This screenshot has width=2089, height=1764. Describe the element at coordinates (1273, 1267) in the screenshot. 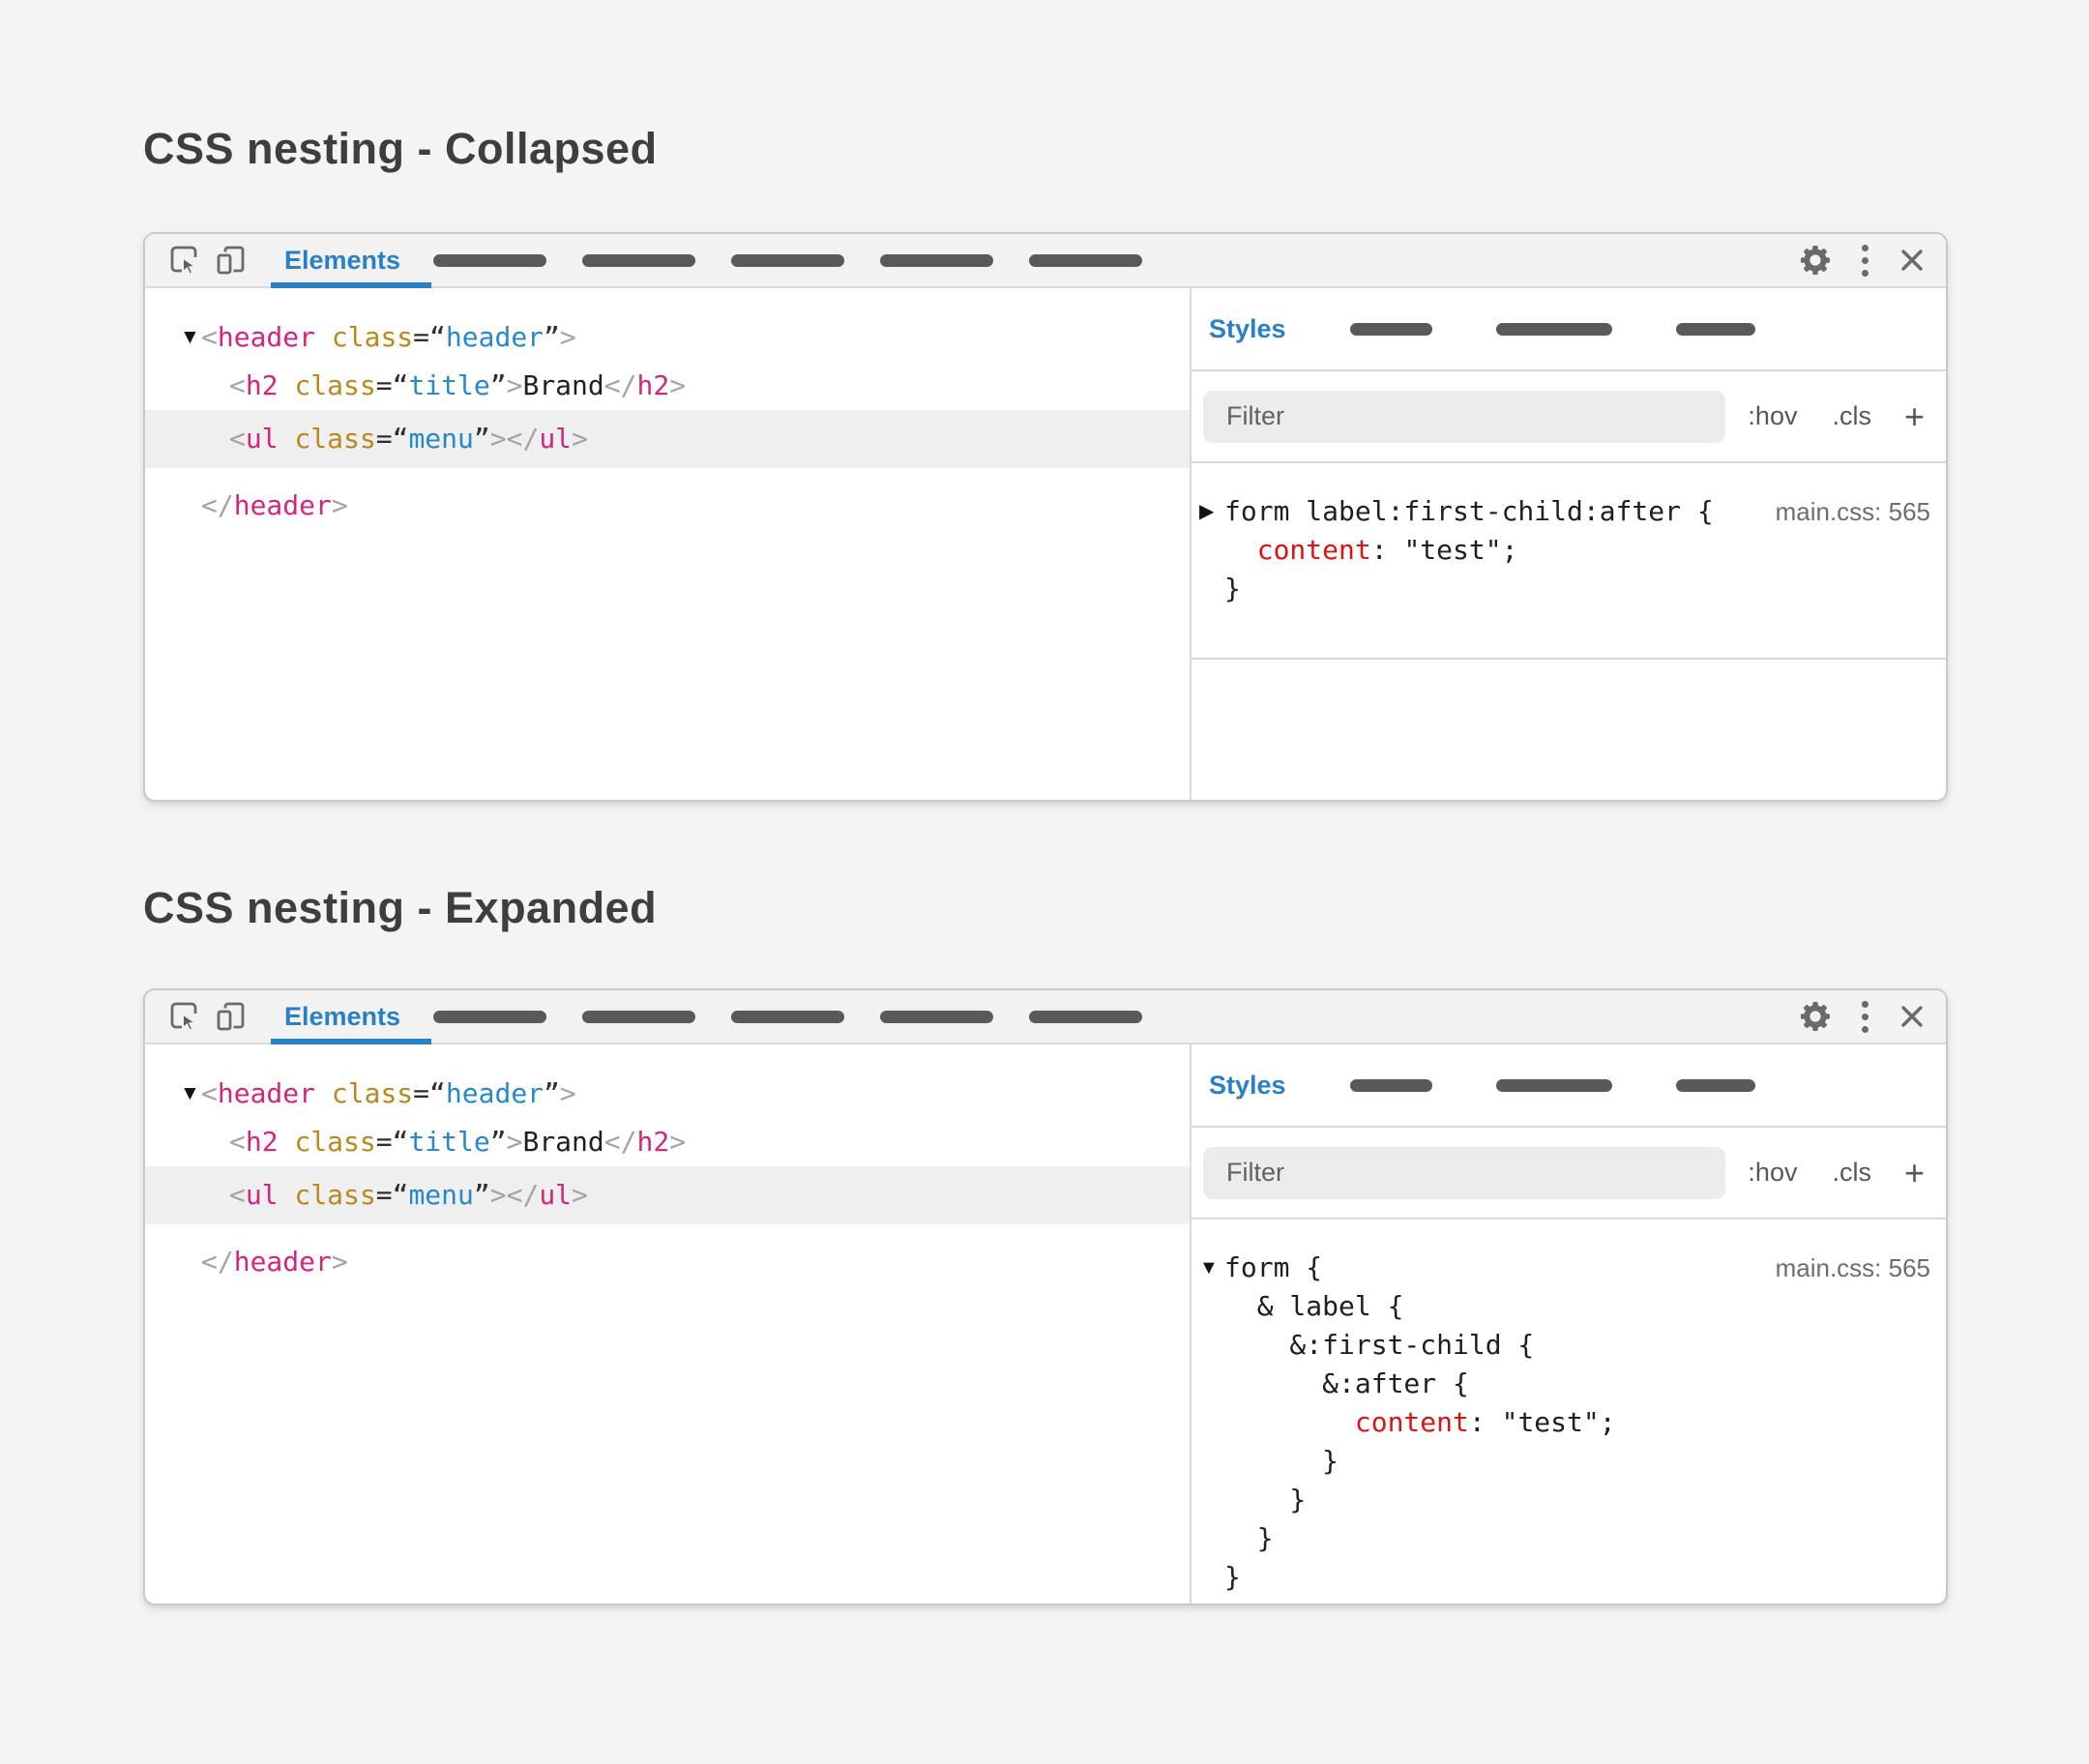

I see `rule-selector: form {` at that location.